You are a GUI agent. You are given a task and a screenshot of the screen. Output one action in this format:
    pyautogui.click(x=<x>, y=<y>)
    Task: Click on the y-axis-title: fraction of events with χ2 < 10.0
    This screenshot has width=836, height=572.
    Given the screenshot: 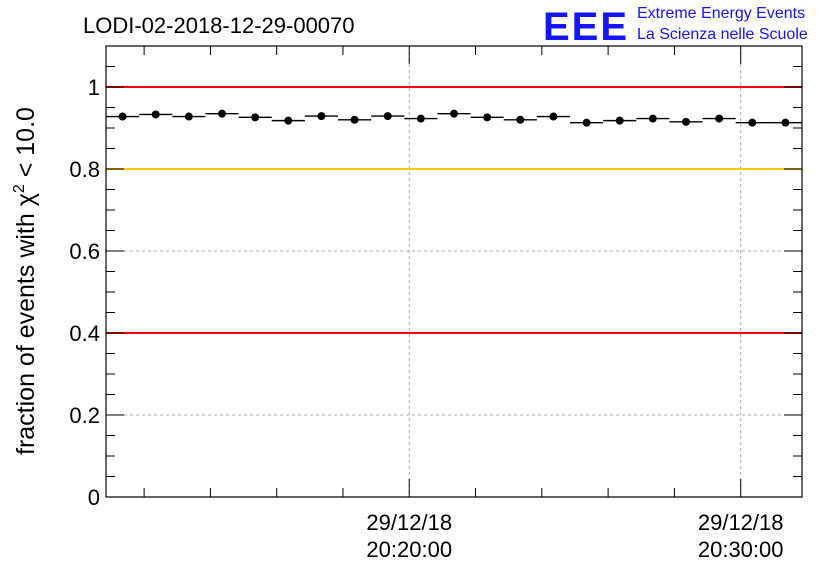 What is the action you would take?
    pyautogui.click(x=25, y=281)
    